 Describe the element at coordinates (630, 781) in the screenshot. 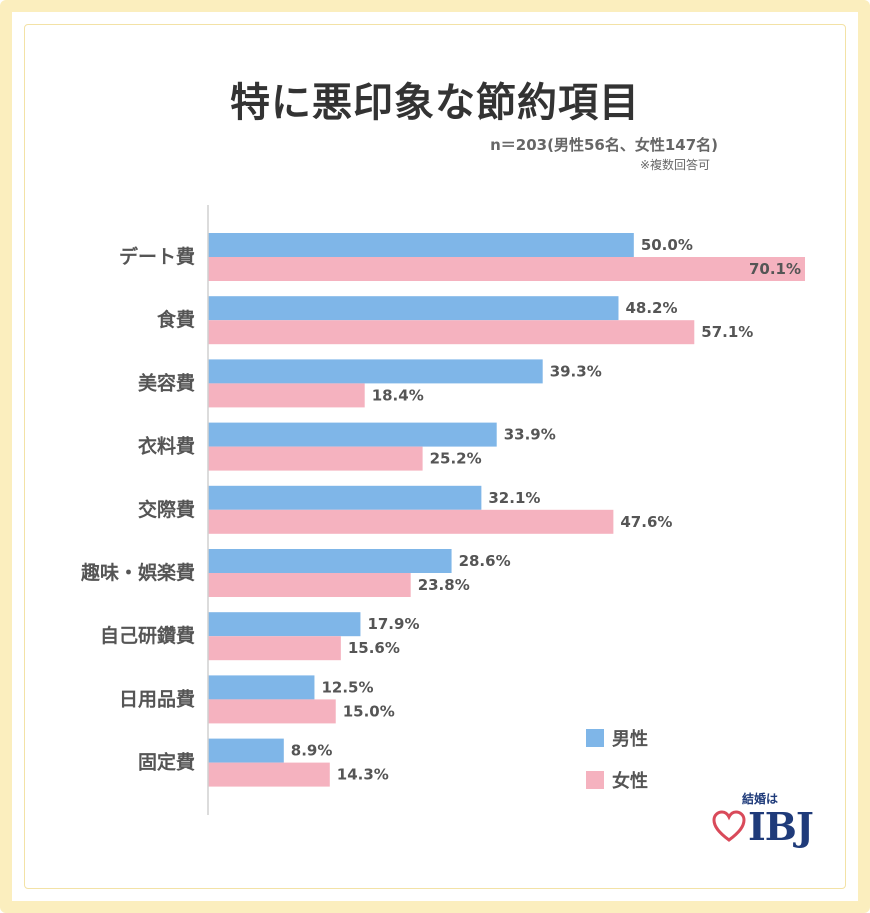

I see `legend-label-female: 女性` at that location.